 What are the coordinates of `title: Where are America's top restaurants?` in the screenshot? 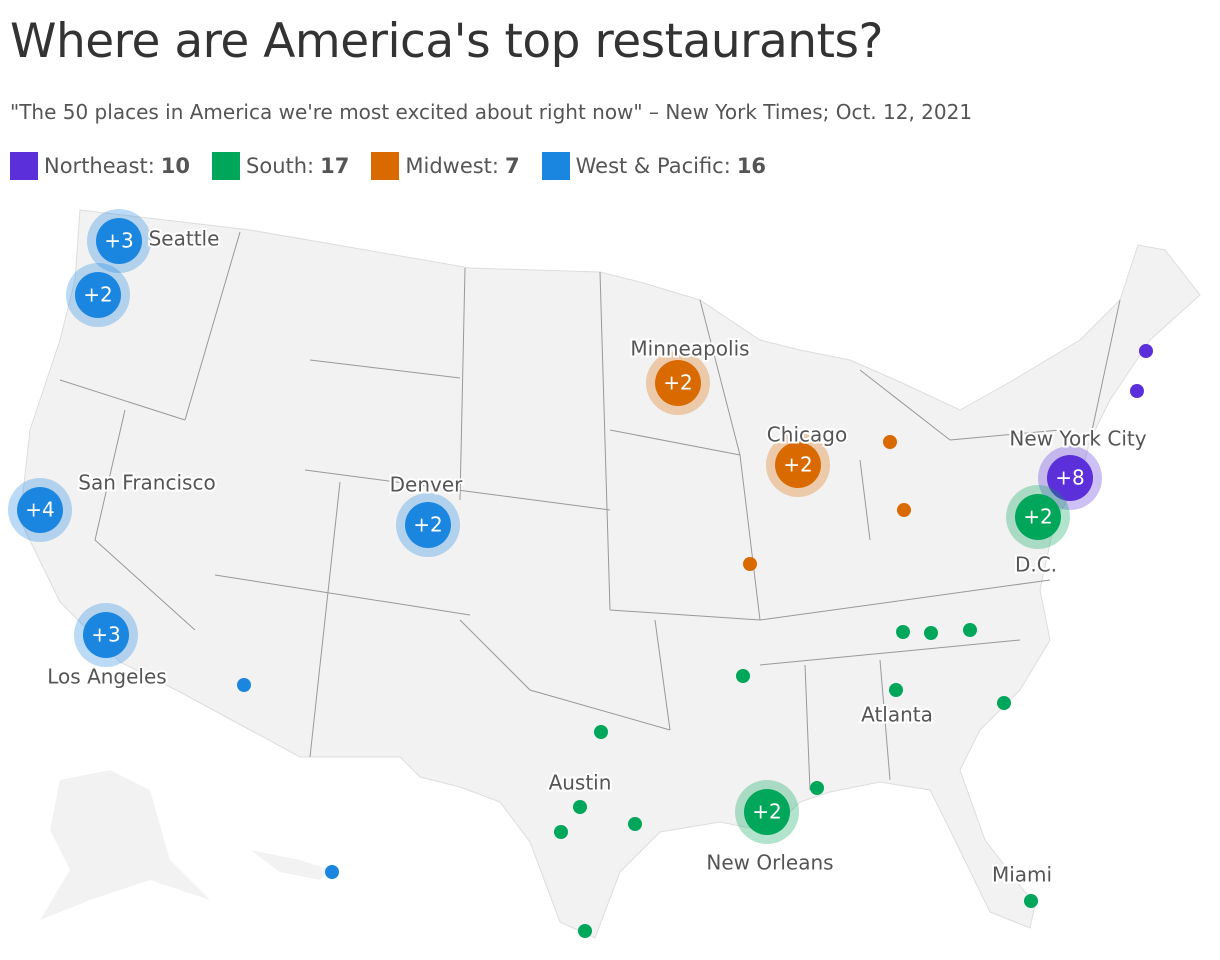 It's located at (446, 41).